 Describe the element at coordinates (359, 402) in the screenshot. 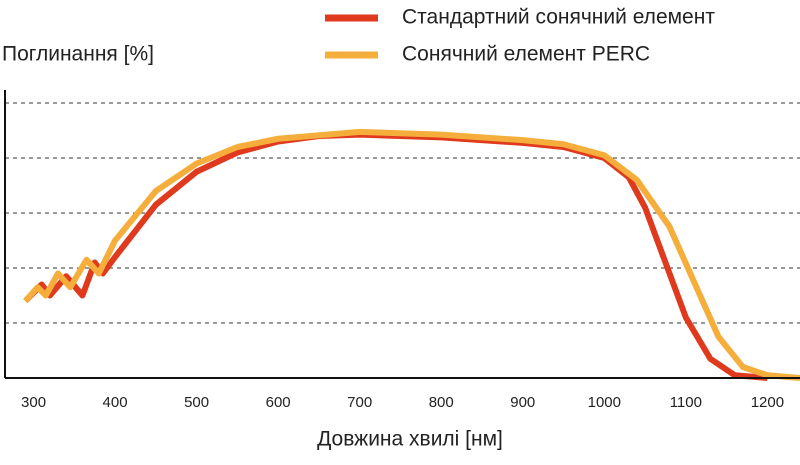

I see `x-tick-label: 700` at that location.